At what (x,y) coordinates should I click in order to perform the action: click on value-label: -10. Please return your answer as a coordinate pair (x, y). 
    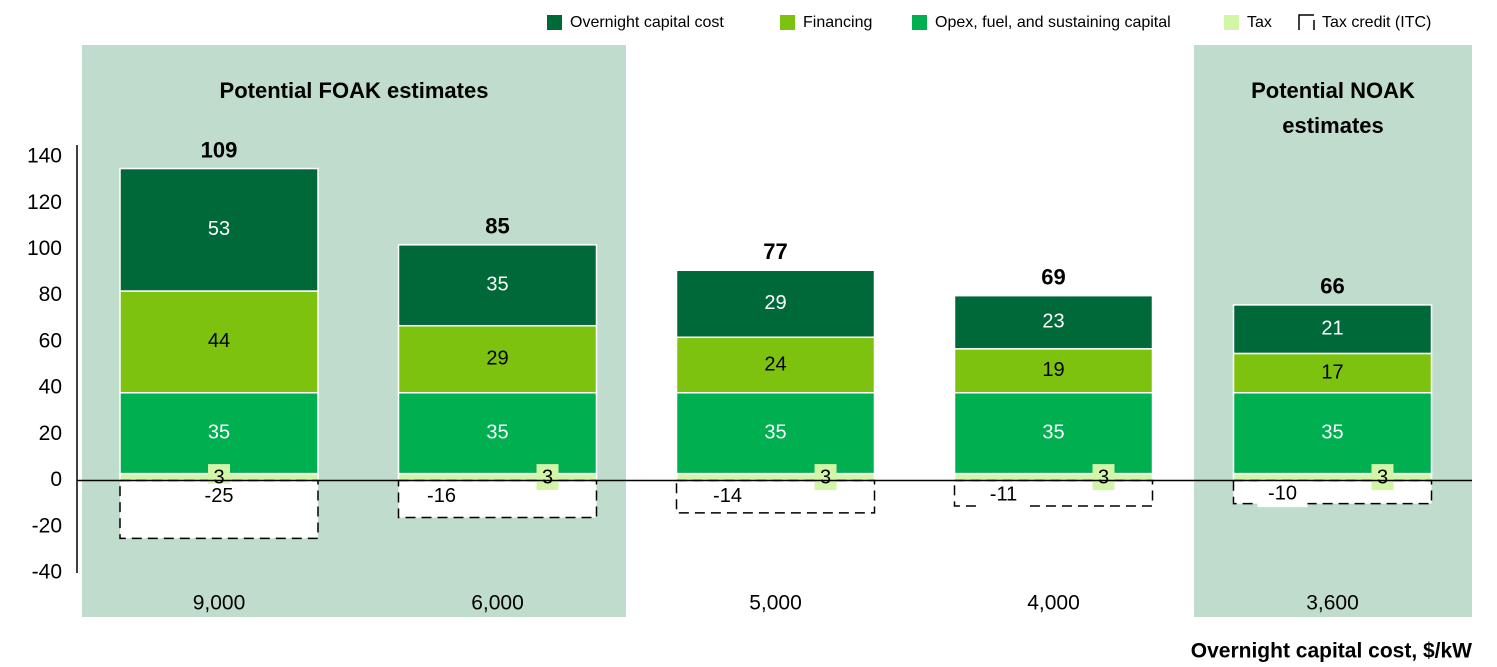
    Looking at the image, I should click on (1282, 493).